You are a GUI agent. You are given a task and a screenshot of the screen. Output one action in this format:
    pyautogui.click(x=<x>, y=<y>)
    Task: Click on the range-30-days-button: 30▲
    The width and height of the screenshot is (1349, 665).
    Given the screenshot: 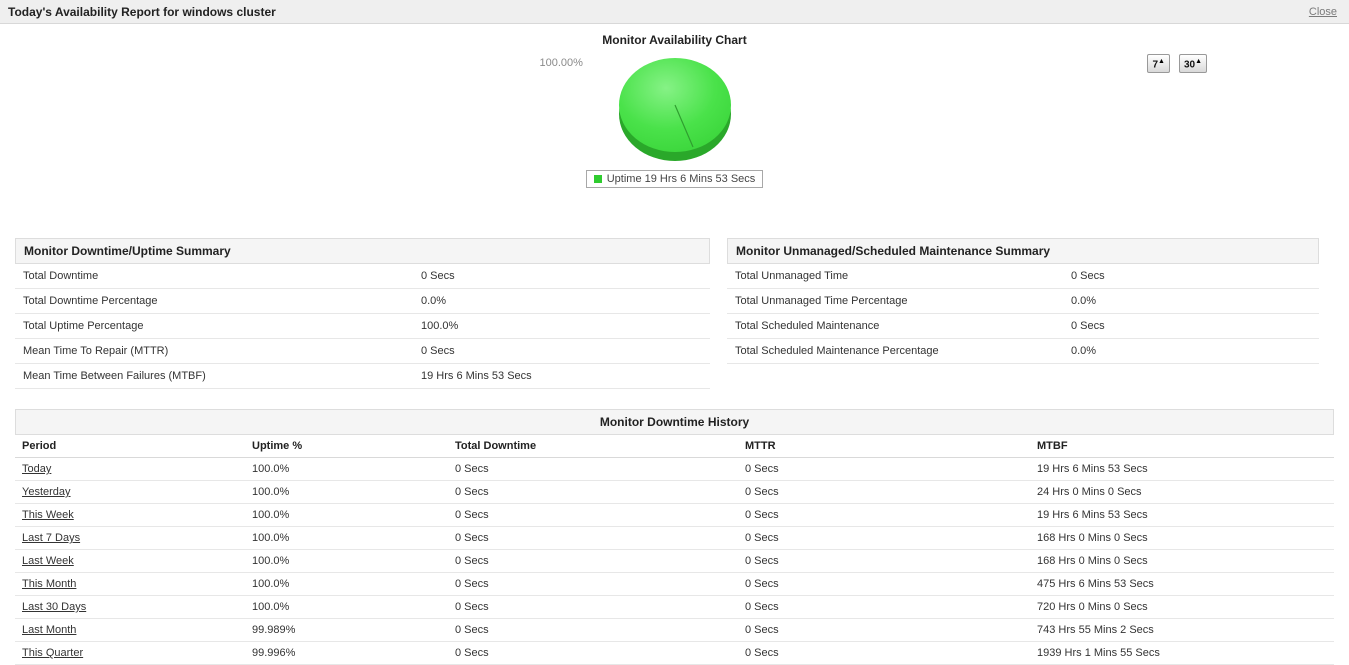 What is the action you would take?
    pyautogui.click(x=1192, y=64)
    